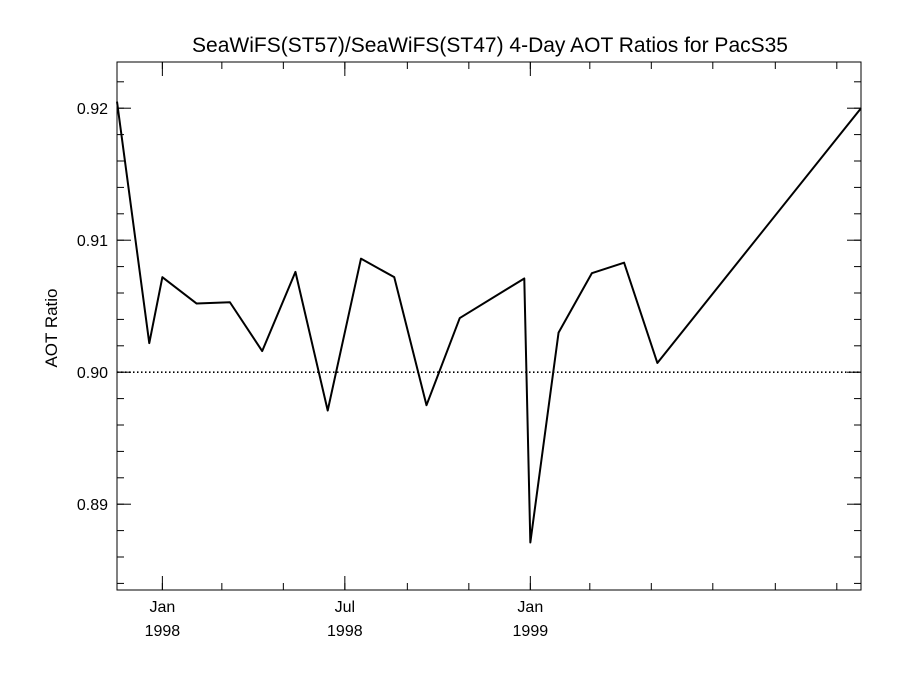  Describe the element at coordinates (531, 631) in the screenshot. I see `x-tick-year: 1999` at that location.